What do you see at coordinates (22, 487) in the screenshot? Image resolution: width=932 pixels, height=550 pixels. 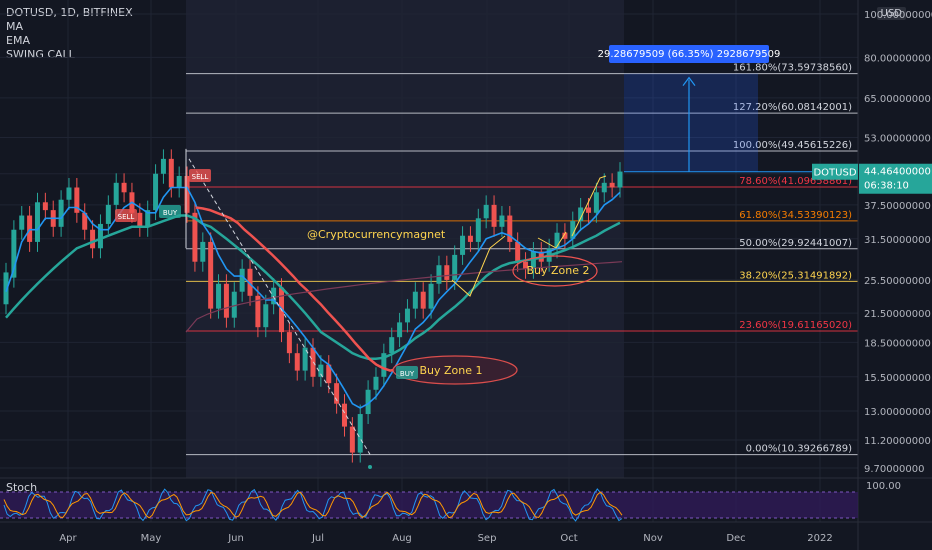 I see `stoch-label: Stoch` at bounding box center [22, 487].